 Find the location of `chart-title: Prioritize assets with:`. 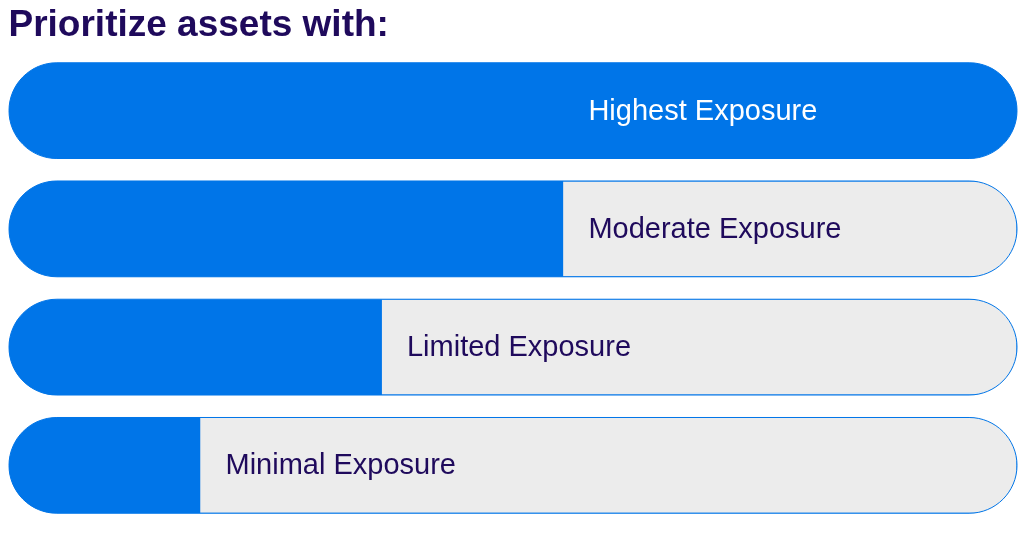

chart-title: Prioritize assets with: is located at coordinates (198, 23).